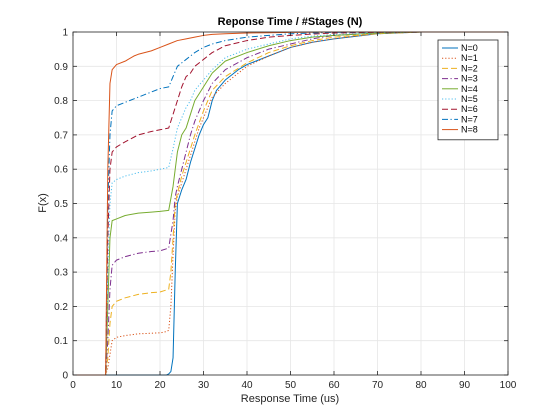  I want to click on y-tick-label: 0.5, so click(61, 204).